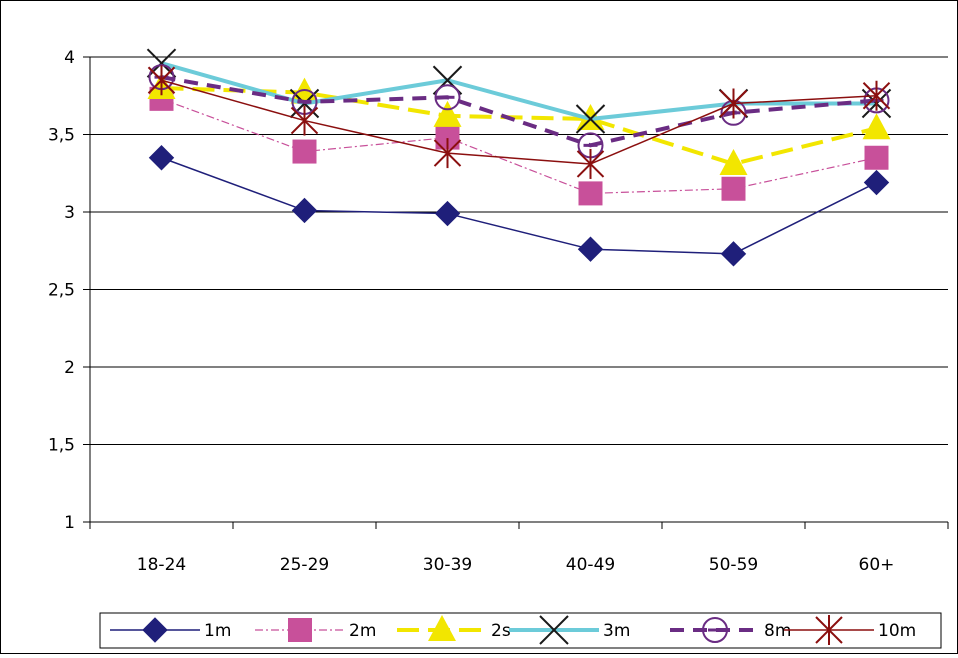 Image resolution: width=958 pixels, height=658 pixels. I want to click on legend-item: 8m, so click(730, 630).